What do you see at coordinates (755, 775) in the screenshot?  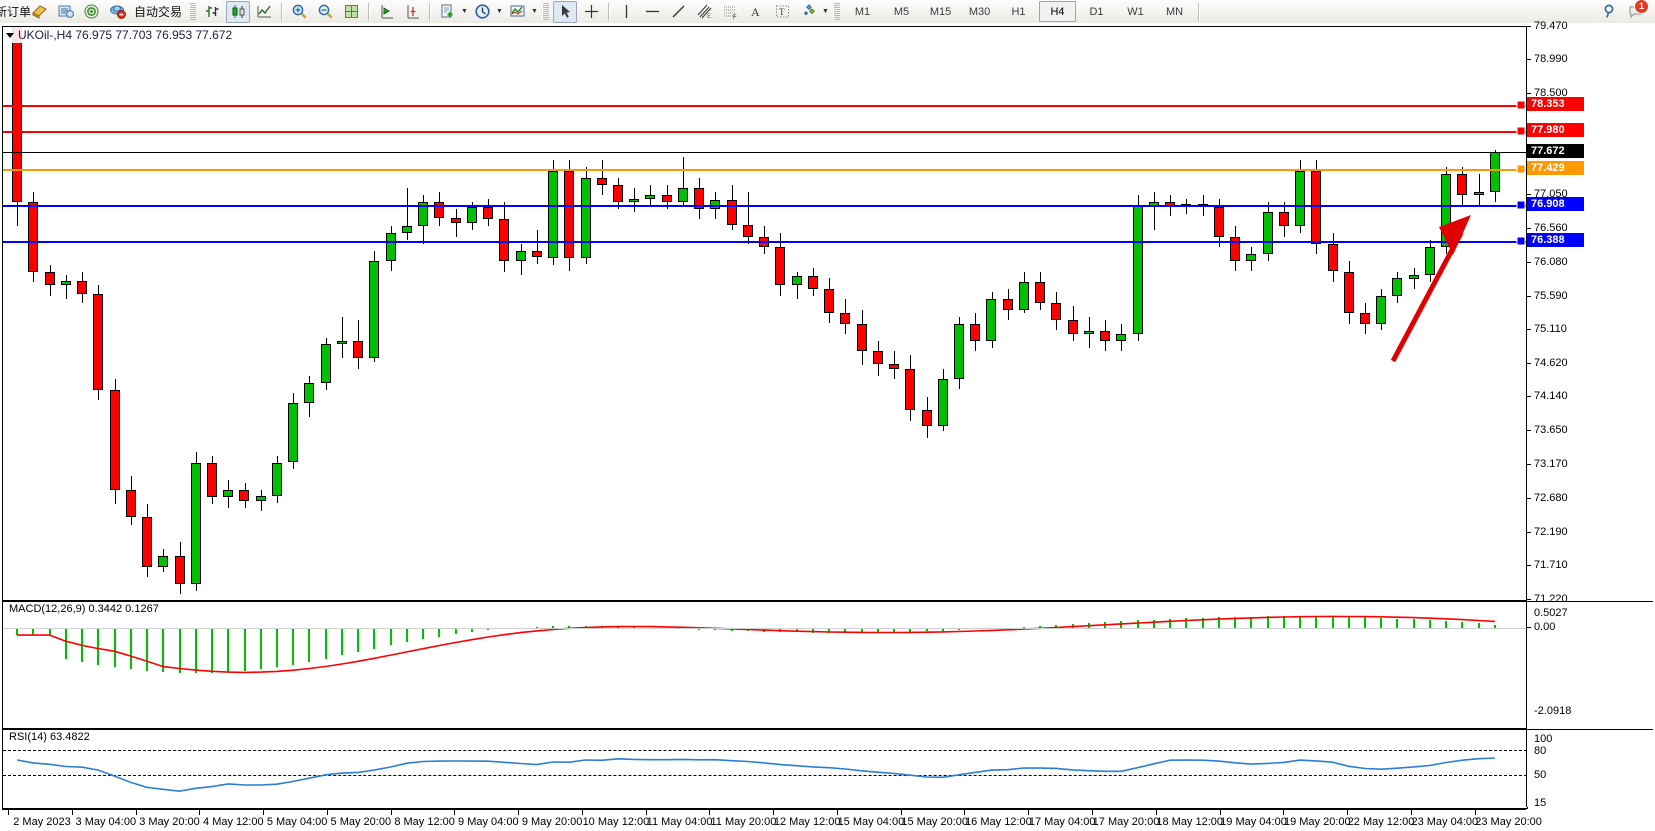 I see `rsi-line` at bounding box center [755, 775].